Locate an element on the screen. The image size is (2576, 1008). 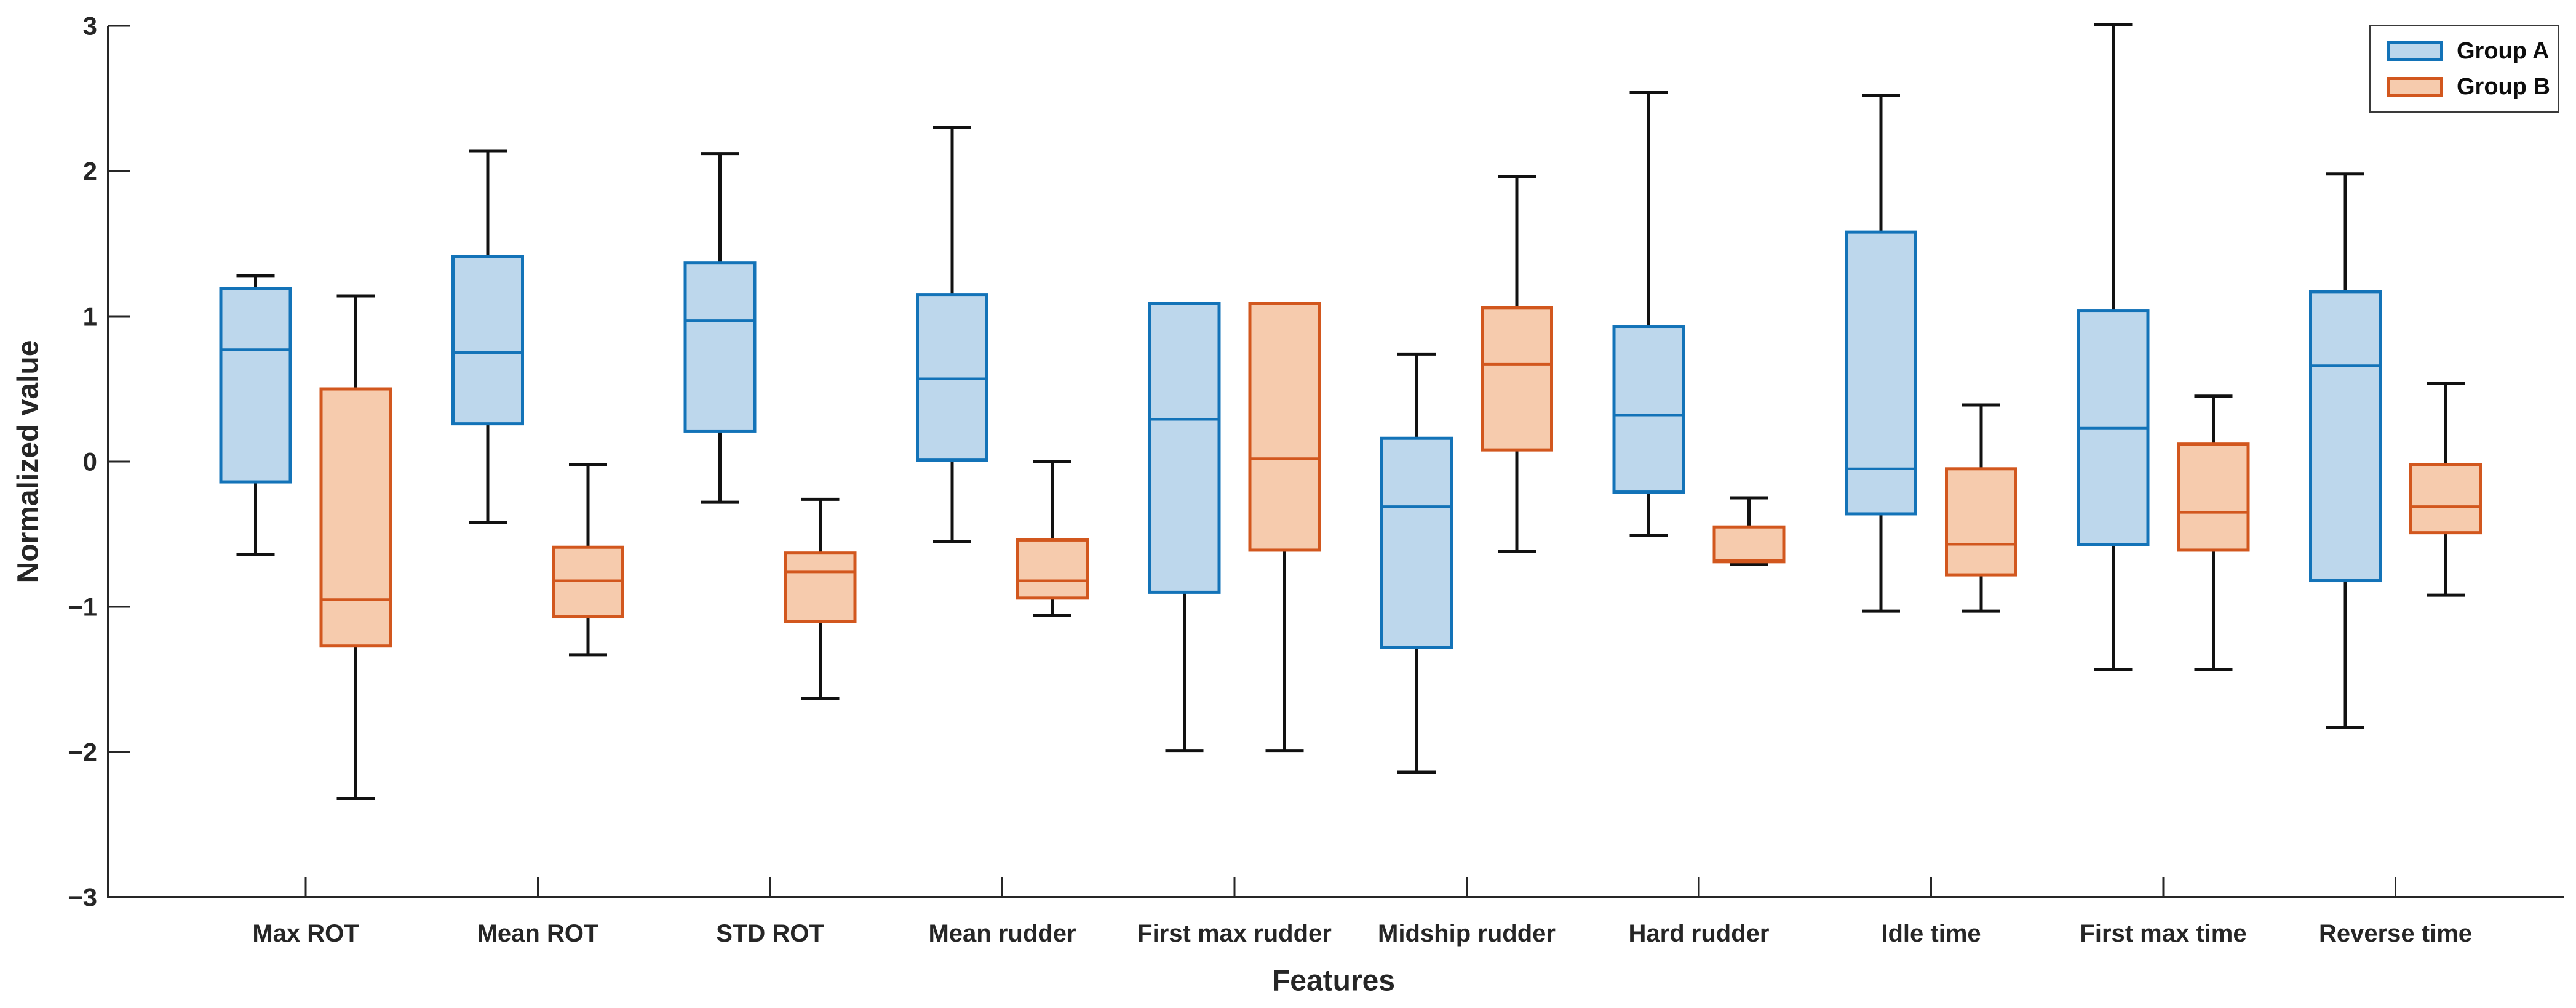
legend-label-group-b: Group B is located at coordinates (2503, 87).